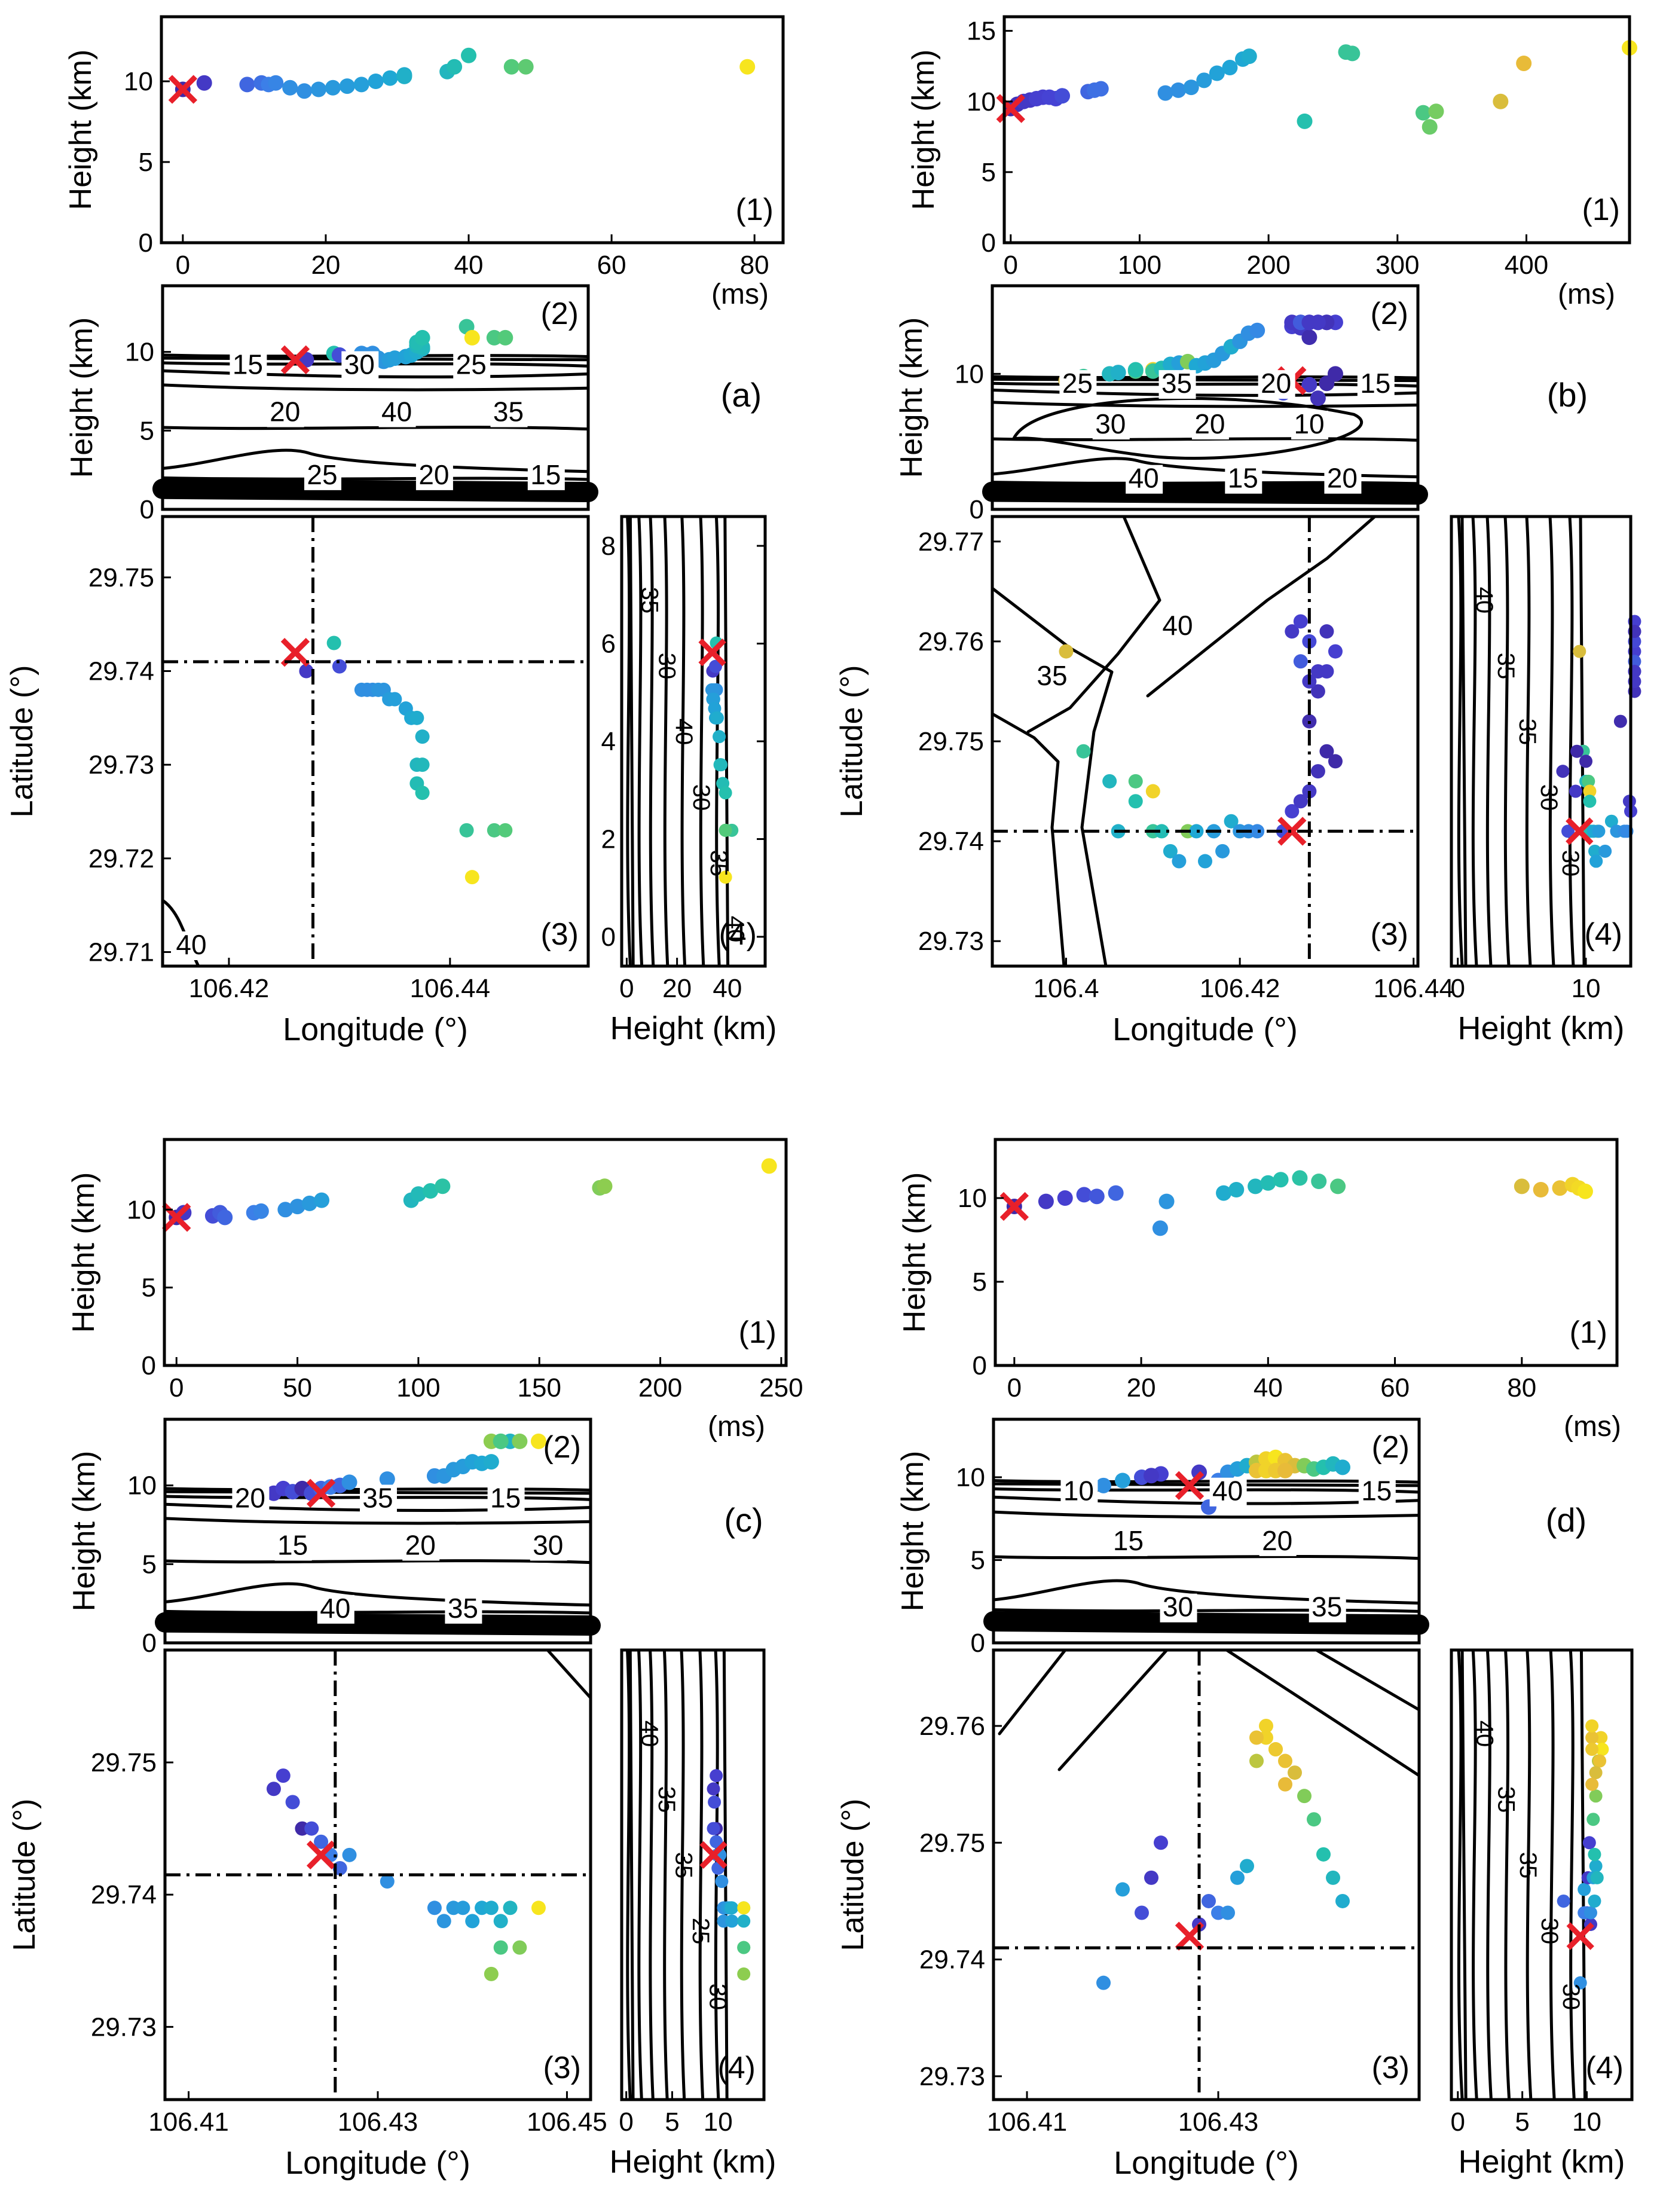 The width and height of the screenshot is (1663, 2212). Describe the element at coordinates (121, 858) in the screenshot. I see `y-tick-label: 29.72` at that location.